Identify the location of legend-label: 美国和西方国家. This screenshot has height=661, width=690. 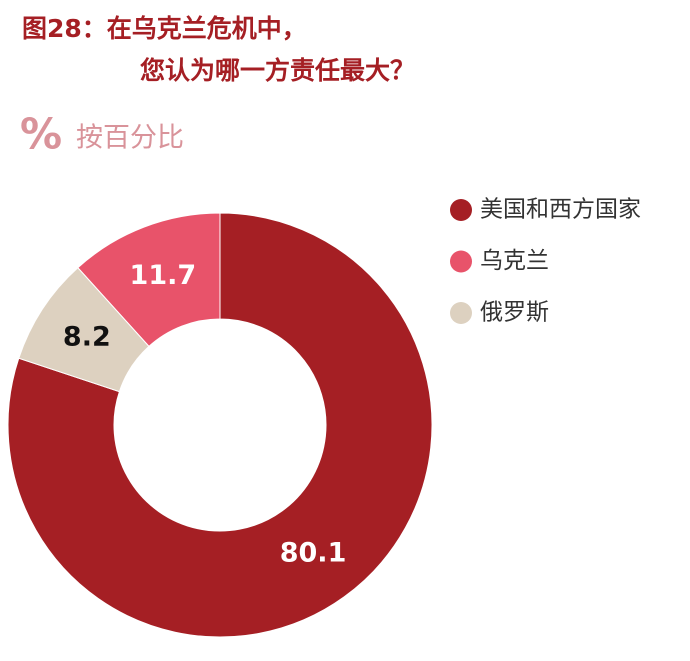
(560, 210).